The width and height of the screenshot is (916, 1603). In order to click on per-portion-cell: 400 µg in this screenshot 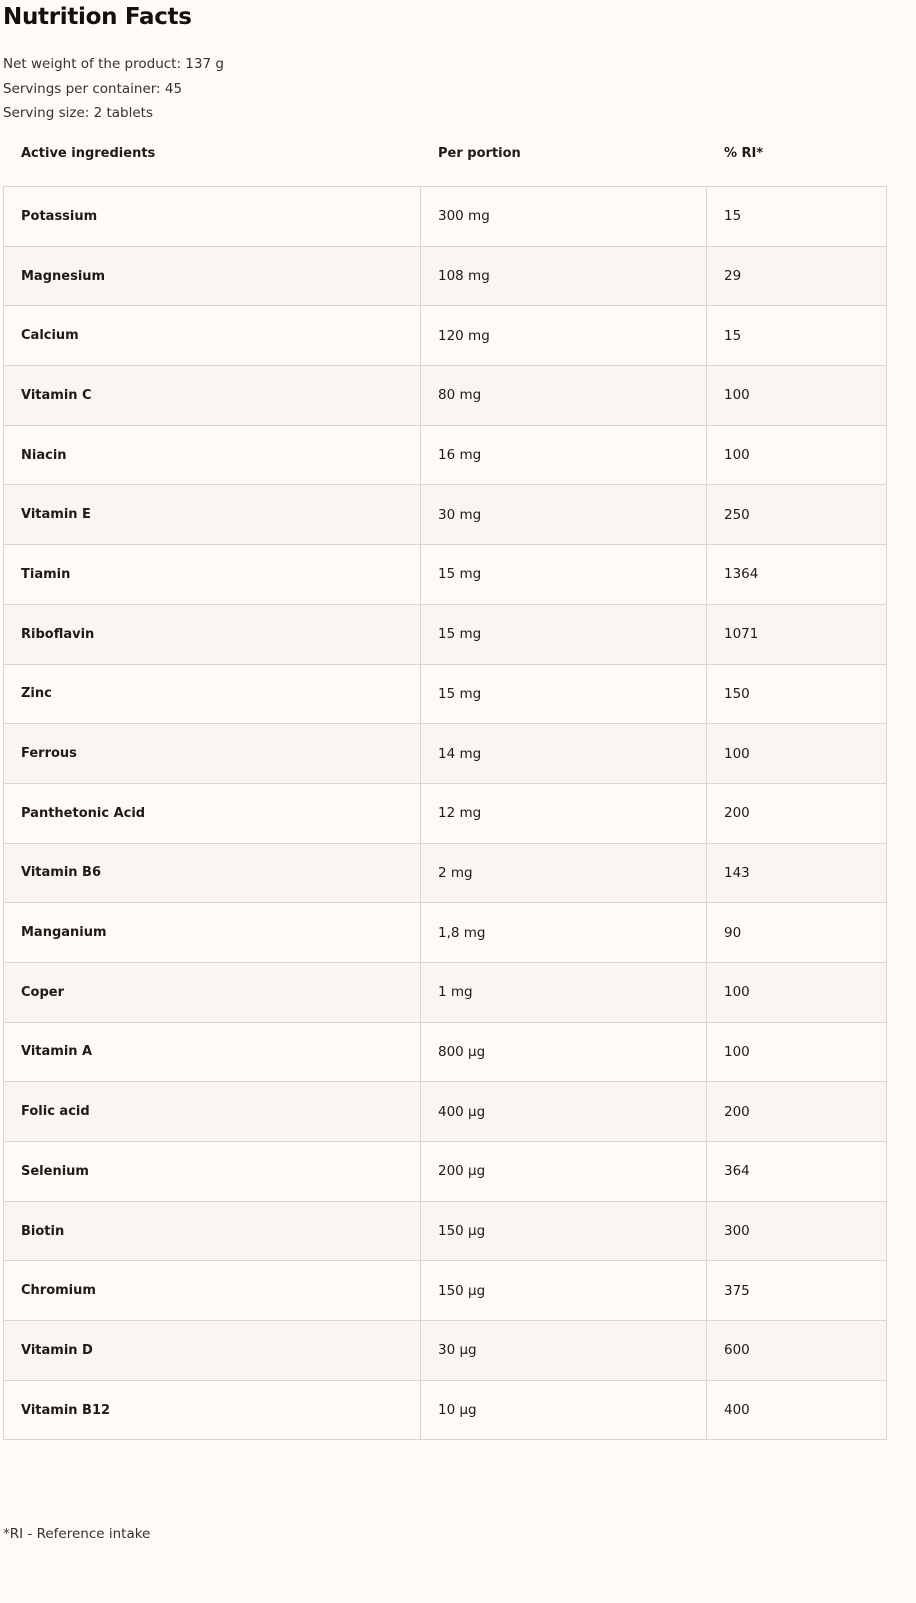, I will do `click(563, 1111)`.